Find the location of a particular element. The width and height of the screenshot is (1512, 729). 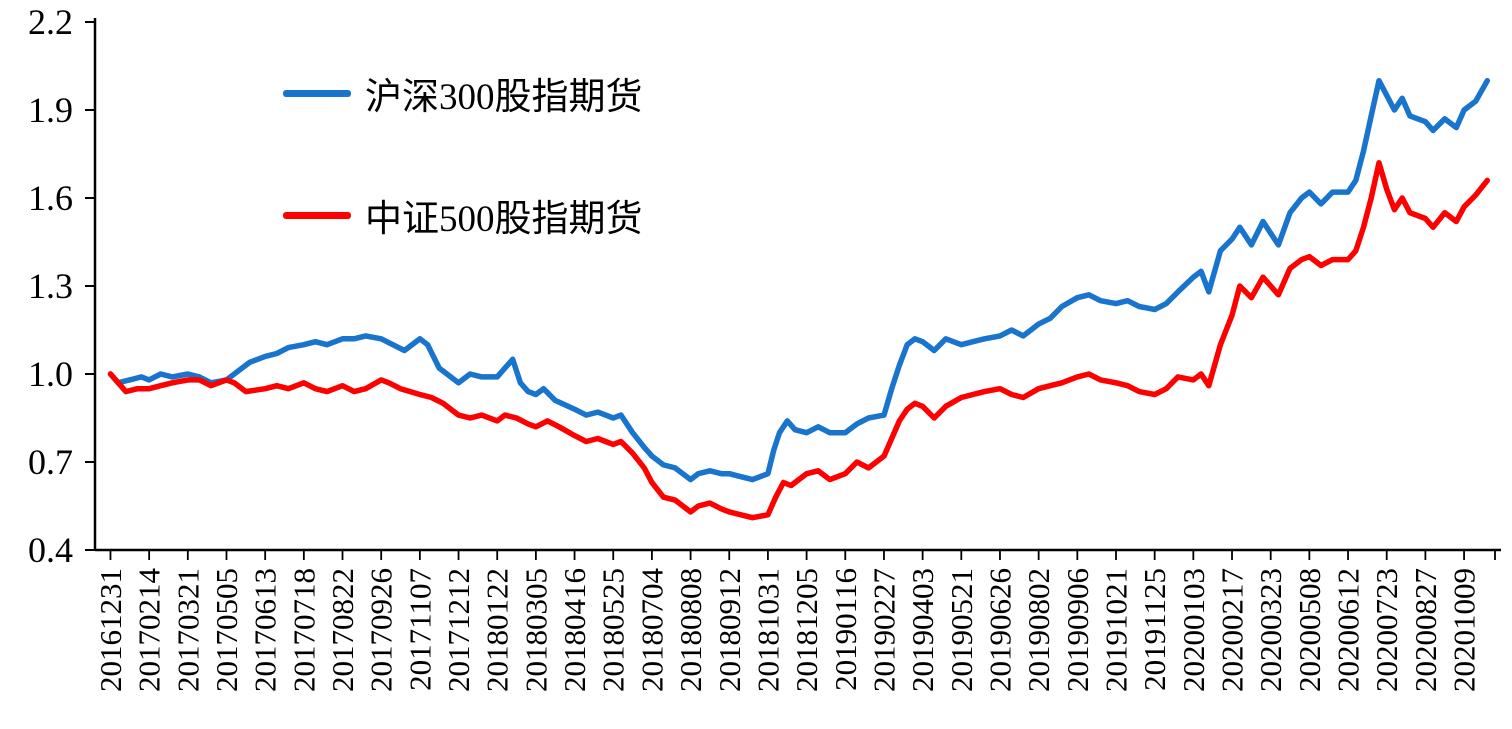

x-tick-label: 20200827 is located at coordinates (1425, 630).